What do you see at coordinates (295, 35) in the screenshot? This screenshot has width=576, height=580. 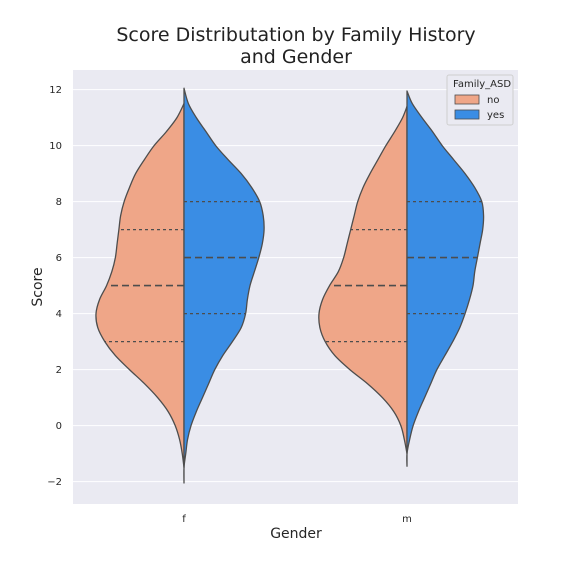 I see `chart-title-line-1: Score Distributation by Family History` at bounding box center [295, 35].